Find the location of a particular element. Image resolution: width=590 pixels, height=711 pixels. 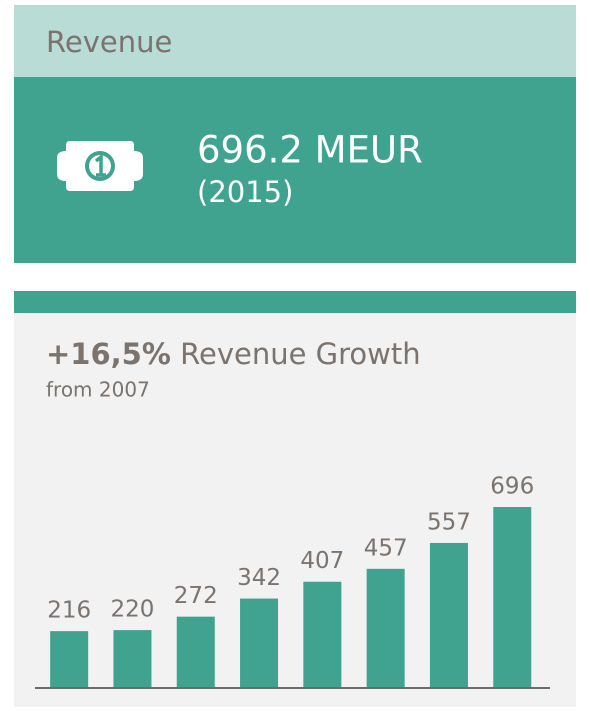

revenue-year: (2015) is located at coordinates (245, 192).